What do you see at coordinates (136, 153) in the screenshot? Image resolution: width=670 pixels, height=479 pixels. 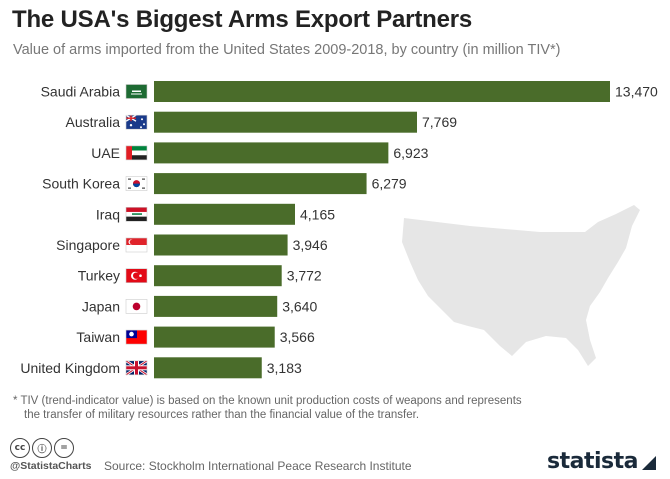 I see `uae-flag-icon` at bounding box center [136, 153].